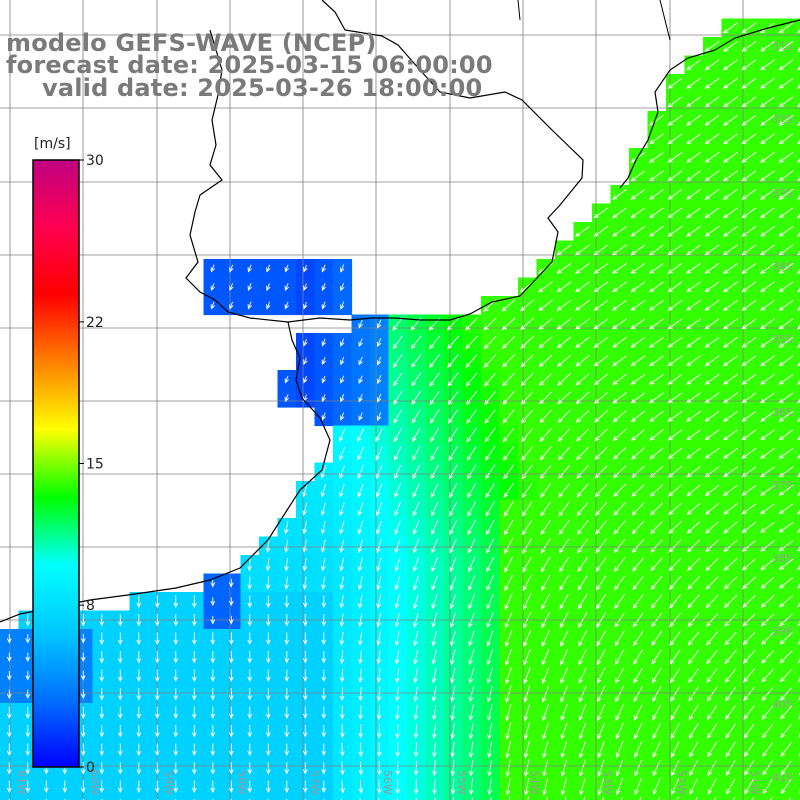  What do you see at coordinates (95, 323) in the screenshot?
I see `colorbar-tick-label: 22` at bounding box center [95, 323].